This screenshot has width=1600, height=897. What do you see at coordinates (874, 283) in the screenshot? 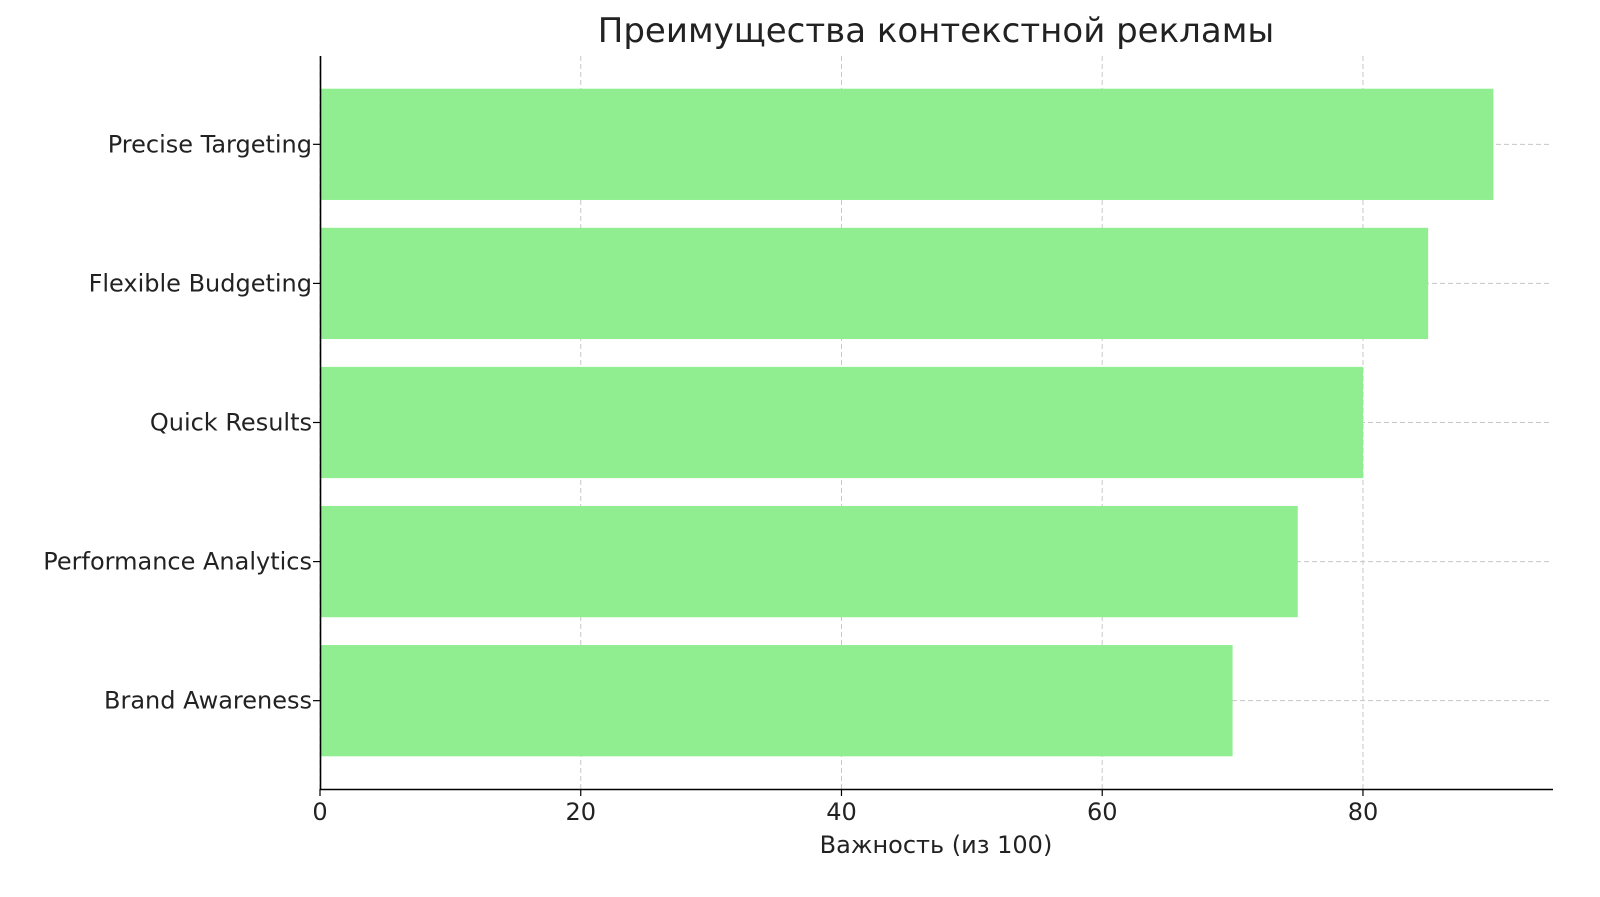
I see `bar-flexible-budgeting` at bounding box center [874, 283].